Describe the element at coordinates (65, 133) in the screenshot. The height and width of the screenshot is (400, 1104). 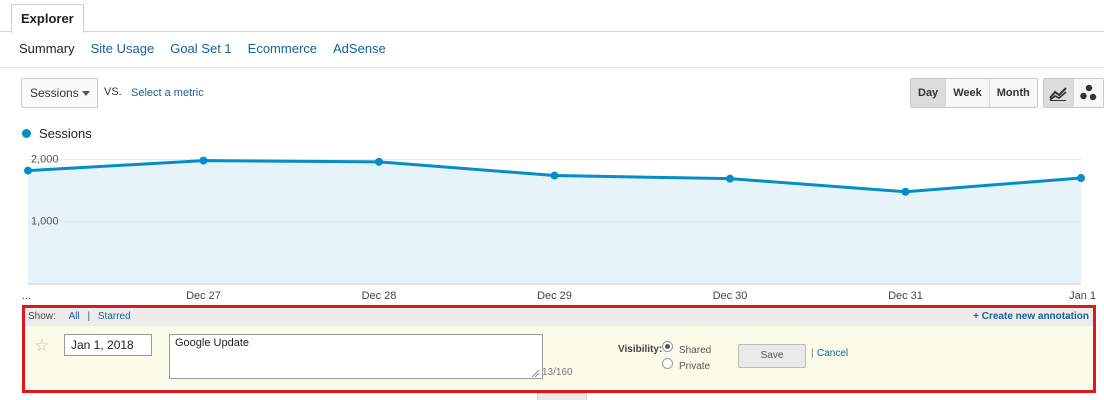
I see `legend-label-sessions: Sessions` at that location.